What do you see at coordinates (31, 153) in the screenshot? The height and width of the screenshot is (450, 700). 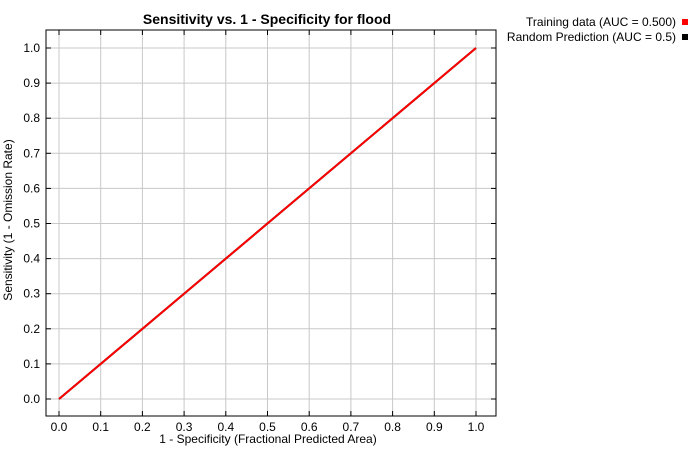 I see `y-tick-label: 0.7` at bounding box center [31, 153].